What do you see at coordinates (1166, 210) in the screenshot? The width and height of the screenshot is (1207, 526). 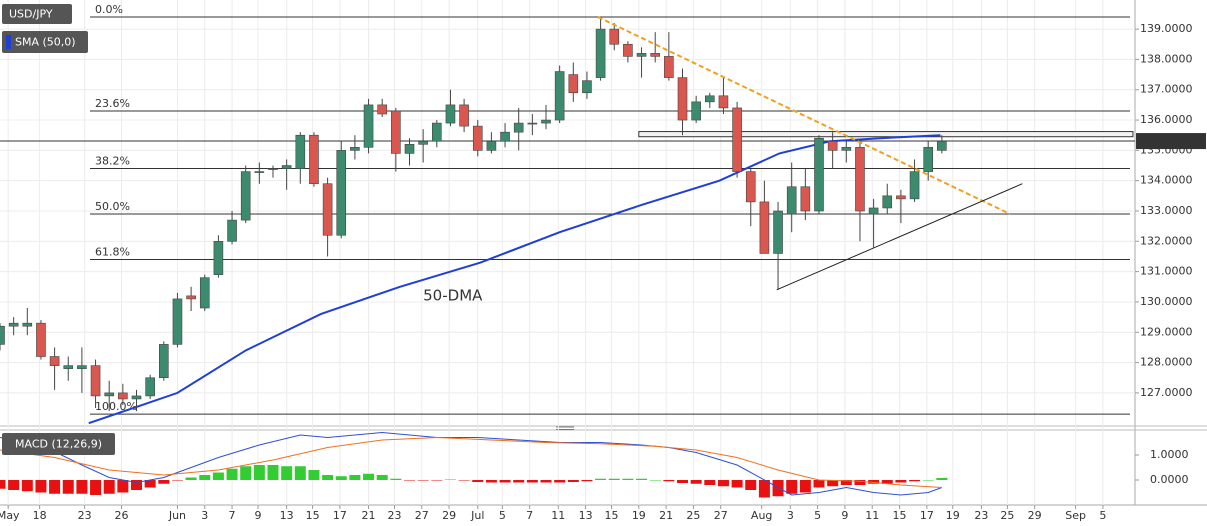 I see `y-tick-label: 133.0000` at bounding box center [1166, 210].